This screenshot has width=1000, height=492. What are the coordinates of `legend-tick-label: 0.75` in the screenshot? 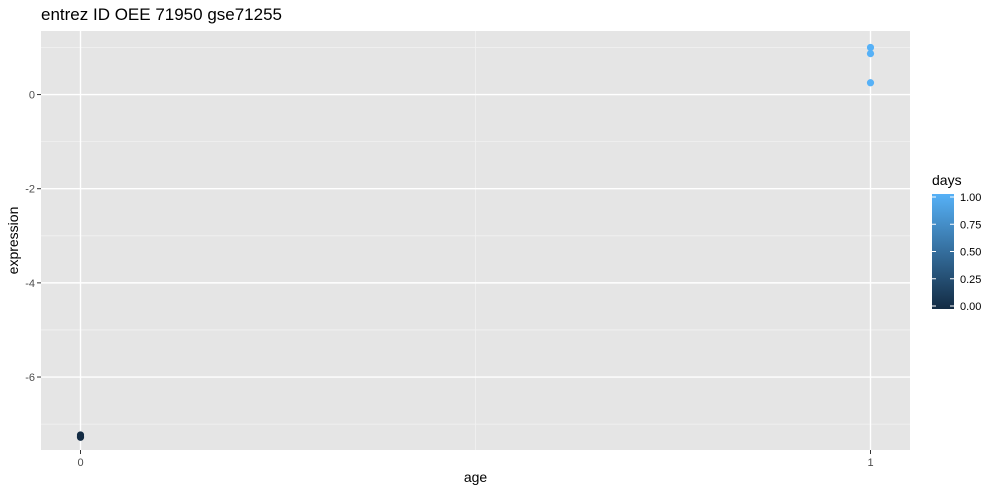 It's located at (970, 225).